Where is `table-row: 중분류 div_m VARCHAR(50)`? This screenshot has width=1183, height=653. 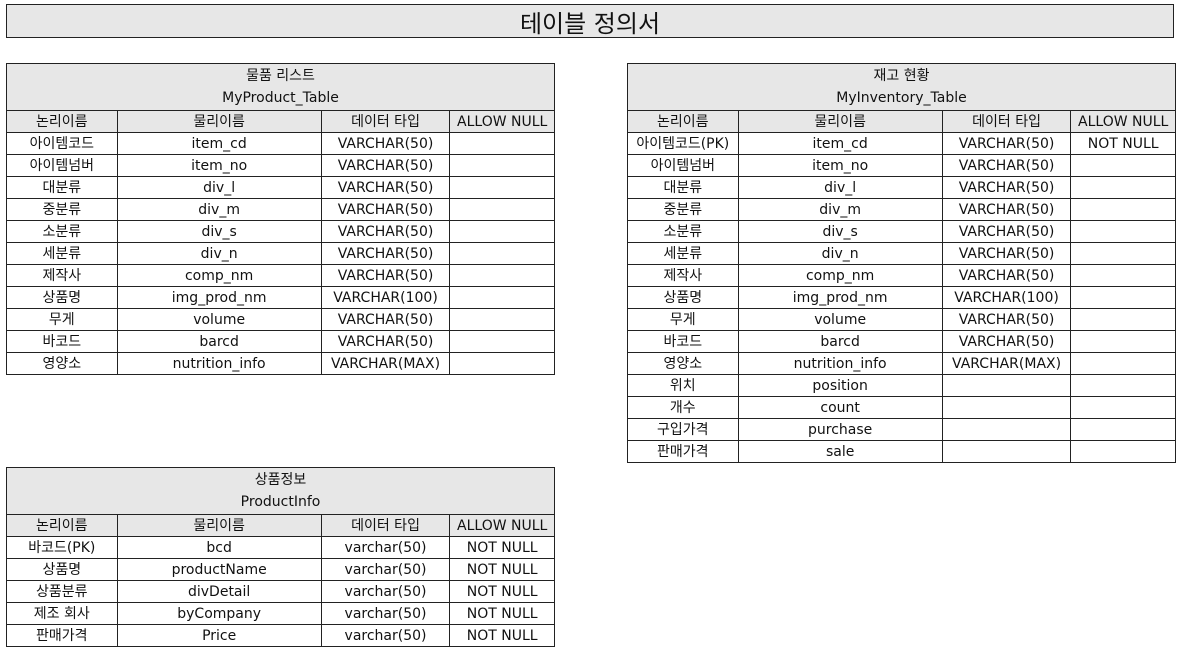
table-row: 중분류 div_m VARCHAR(50) is located at coordinates (901, 209).